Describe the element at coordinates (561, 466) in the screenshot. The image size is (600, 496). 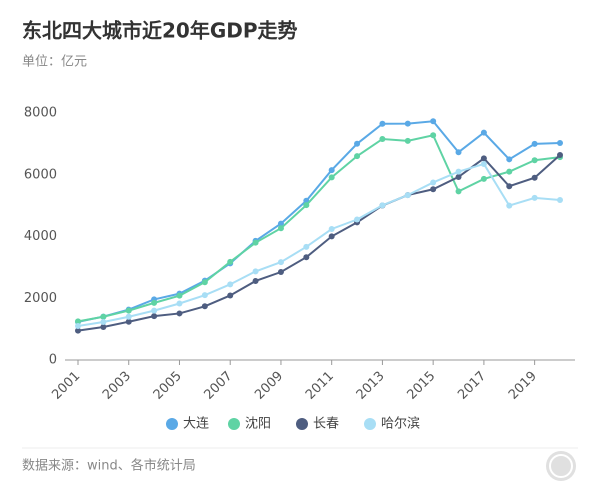
I see `logo` at that location.